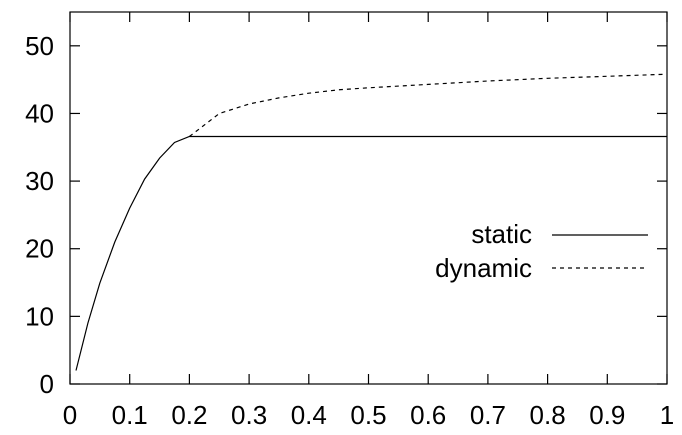  I want to click on x-tick-label: 0.8, so click(548, 415).